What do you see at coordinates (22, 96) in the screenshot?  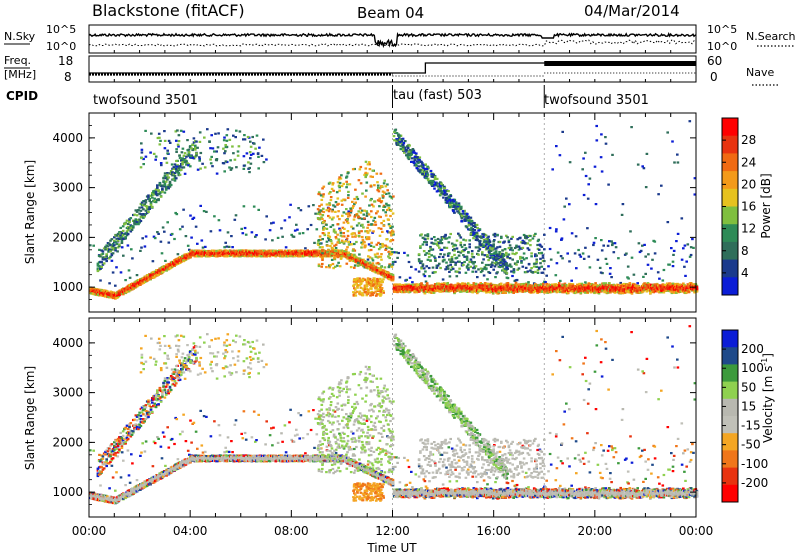 I see `cpid-label: CPID` at bounding box center [22, 96].